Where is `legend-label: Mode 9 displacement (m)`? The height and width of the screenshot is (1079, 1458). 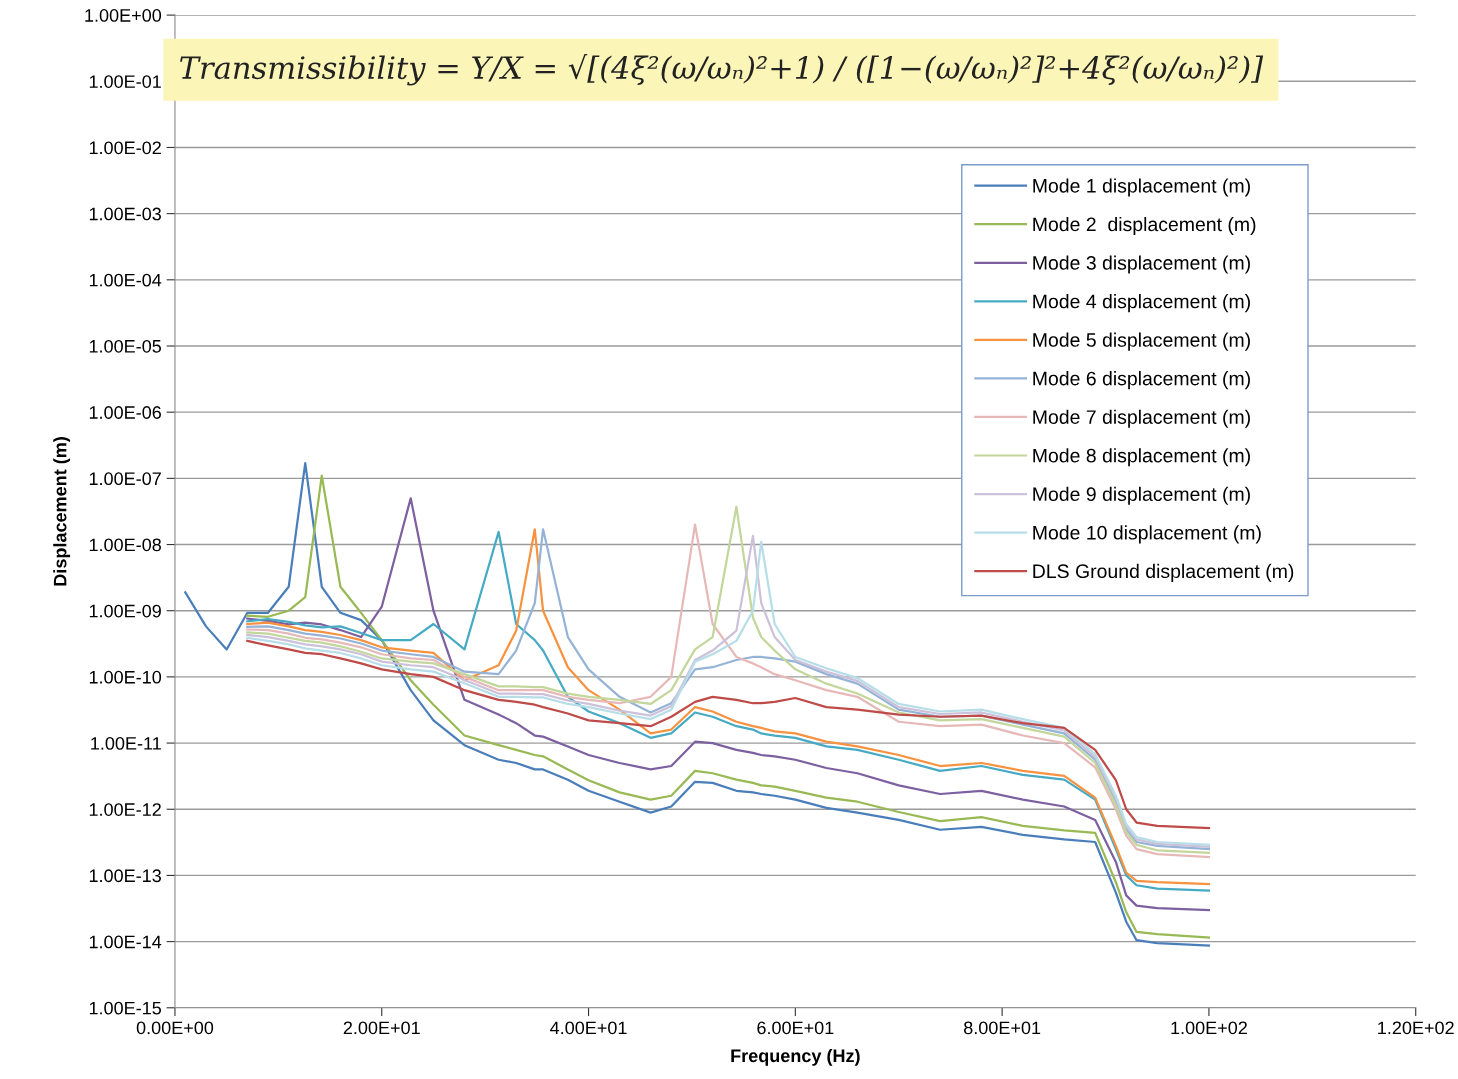
legend-label: Mode 9 displacement (m) is located at coordinates (1141, 495).